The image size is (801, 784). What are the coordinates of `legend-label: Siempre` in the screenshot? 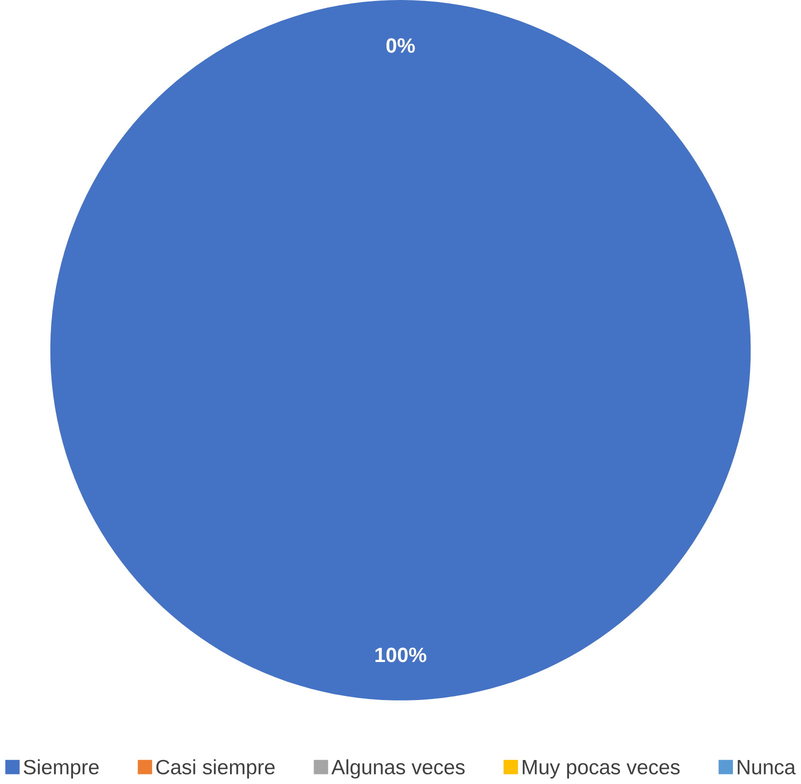 It's located at (61, 769).